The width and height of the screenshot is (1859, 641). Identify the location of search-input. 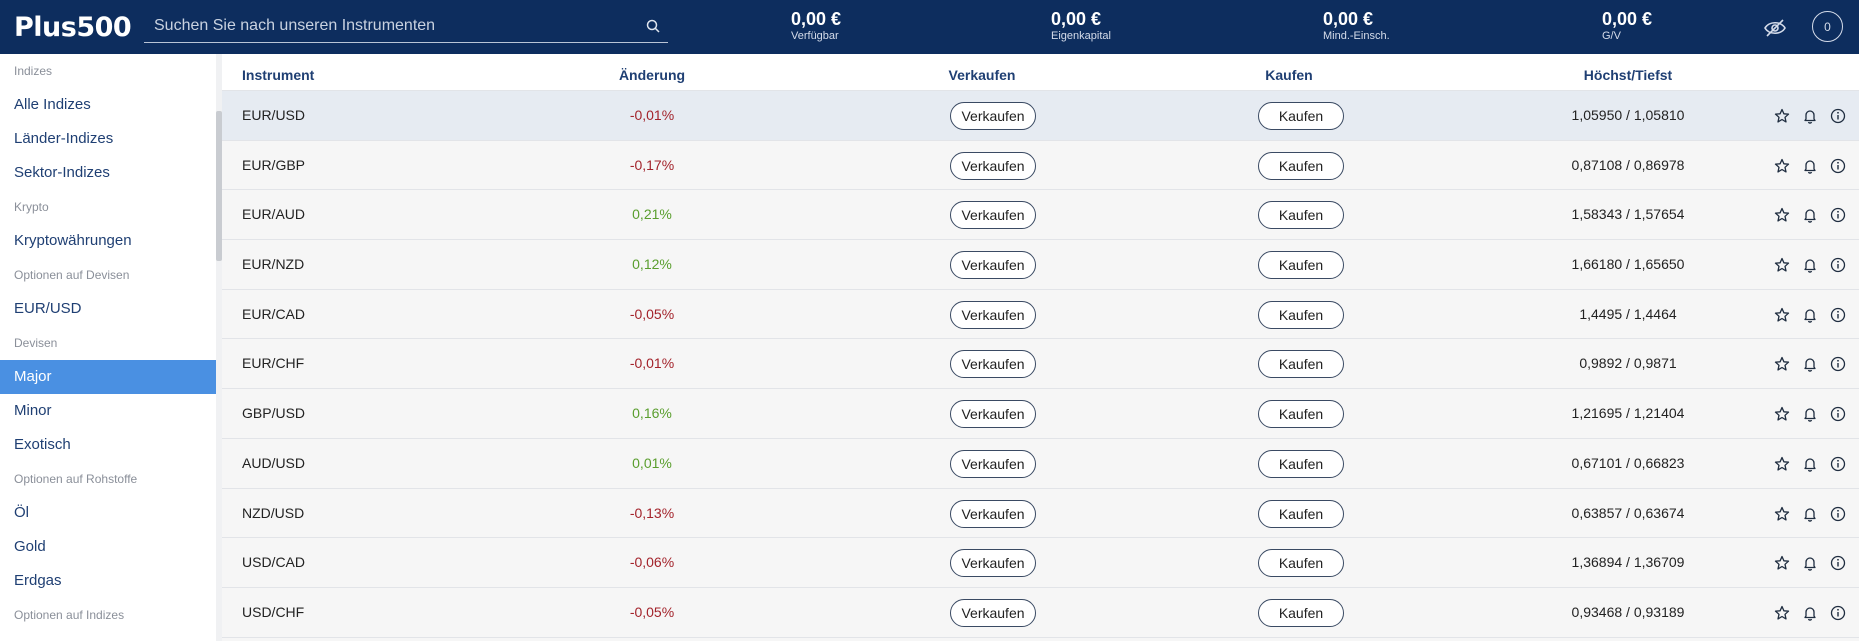
(391, 26).